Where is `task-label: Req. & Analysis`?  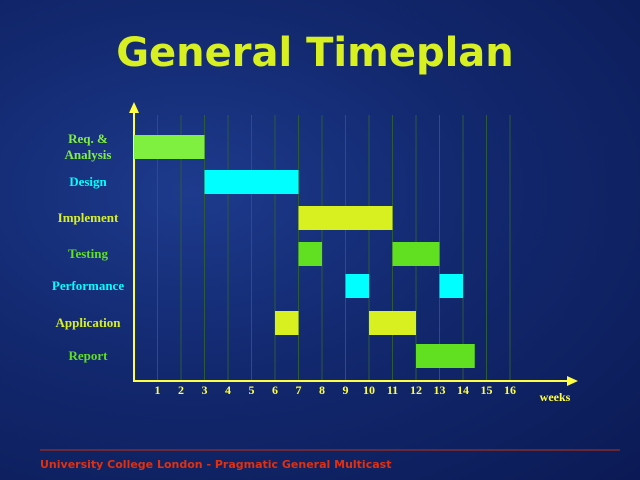
task-label: Req. & Analysis is located at coordinates (88, 146).